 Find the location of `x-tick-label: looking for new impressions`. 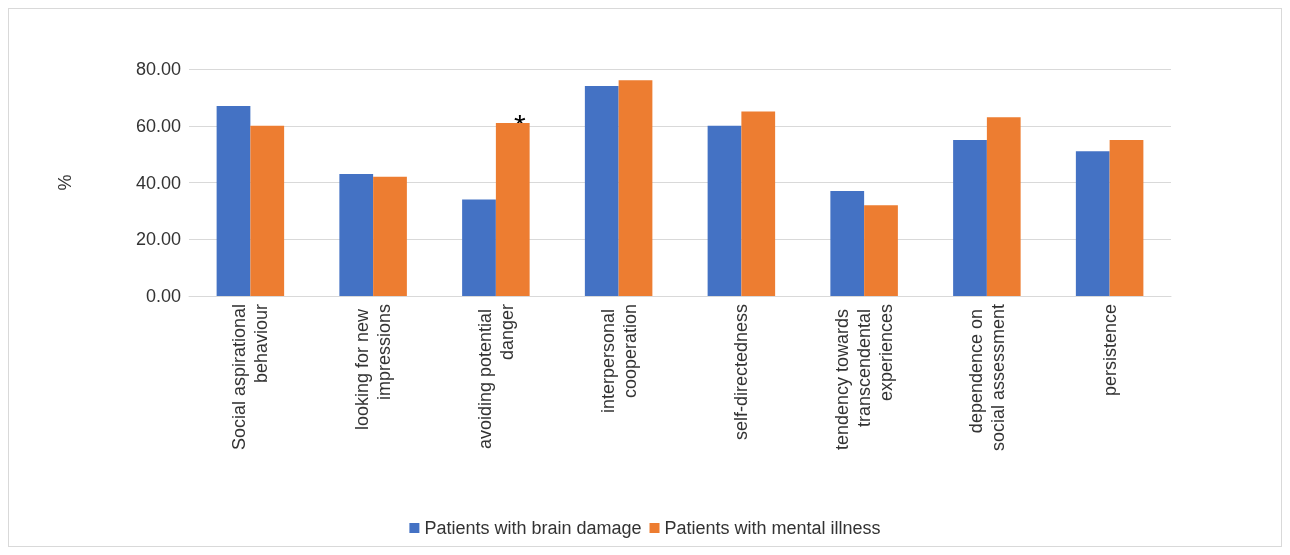

x-tick-label: looking for new impressions is located at coordinates (373, 367).